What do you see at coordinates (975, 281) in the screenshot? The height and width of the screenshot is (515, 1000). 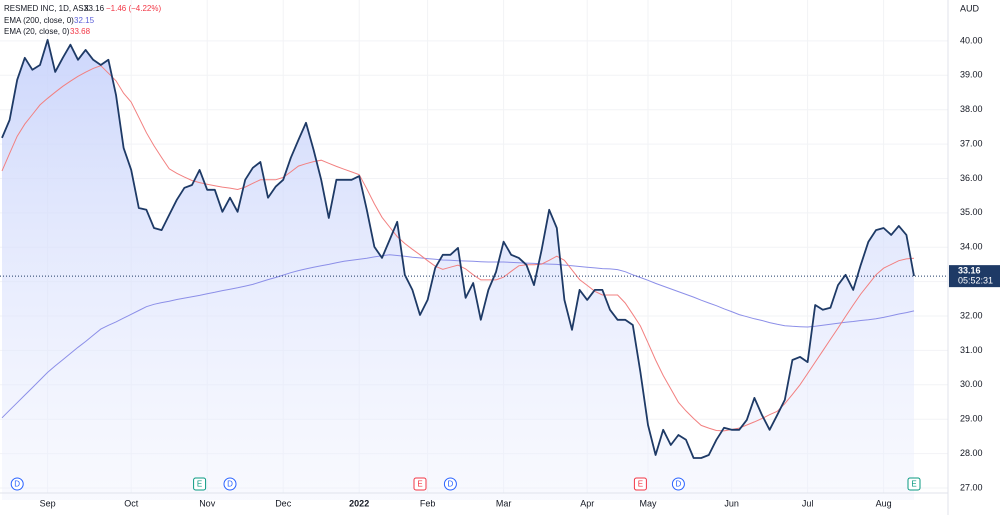 I see `countdown: 05:52:31` at bounding box center [975, 281].